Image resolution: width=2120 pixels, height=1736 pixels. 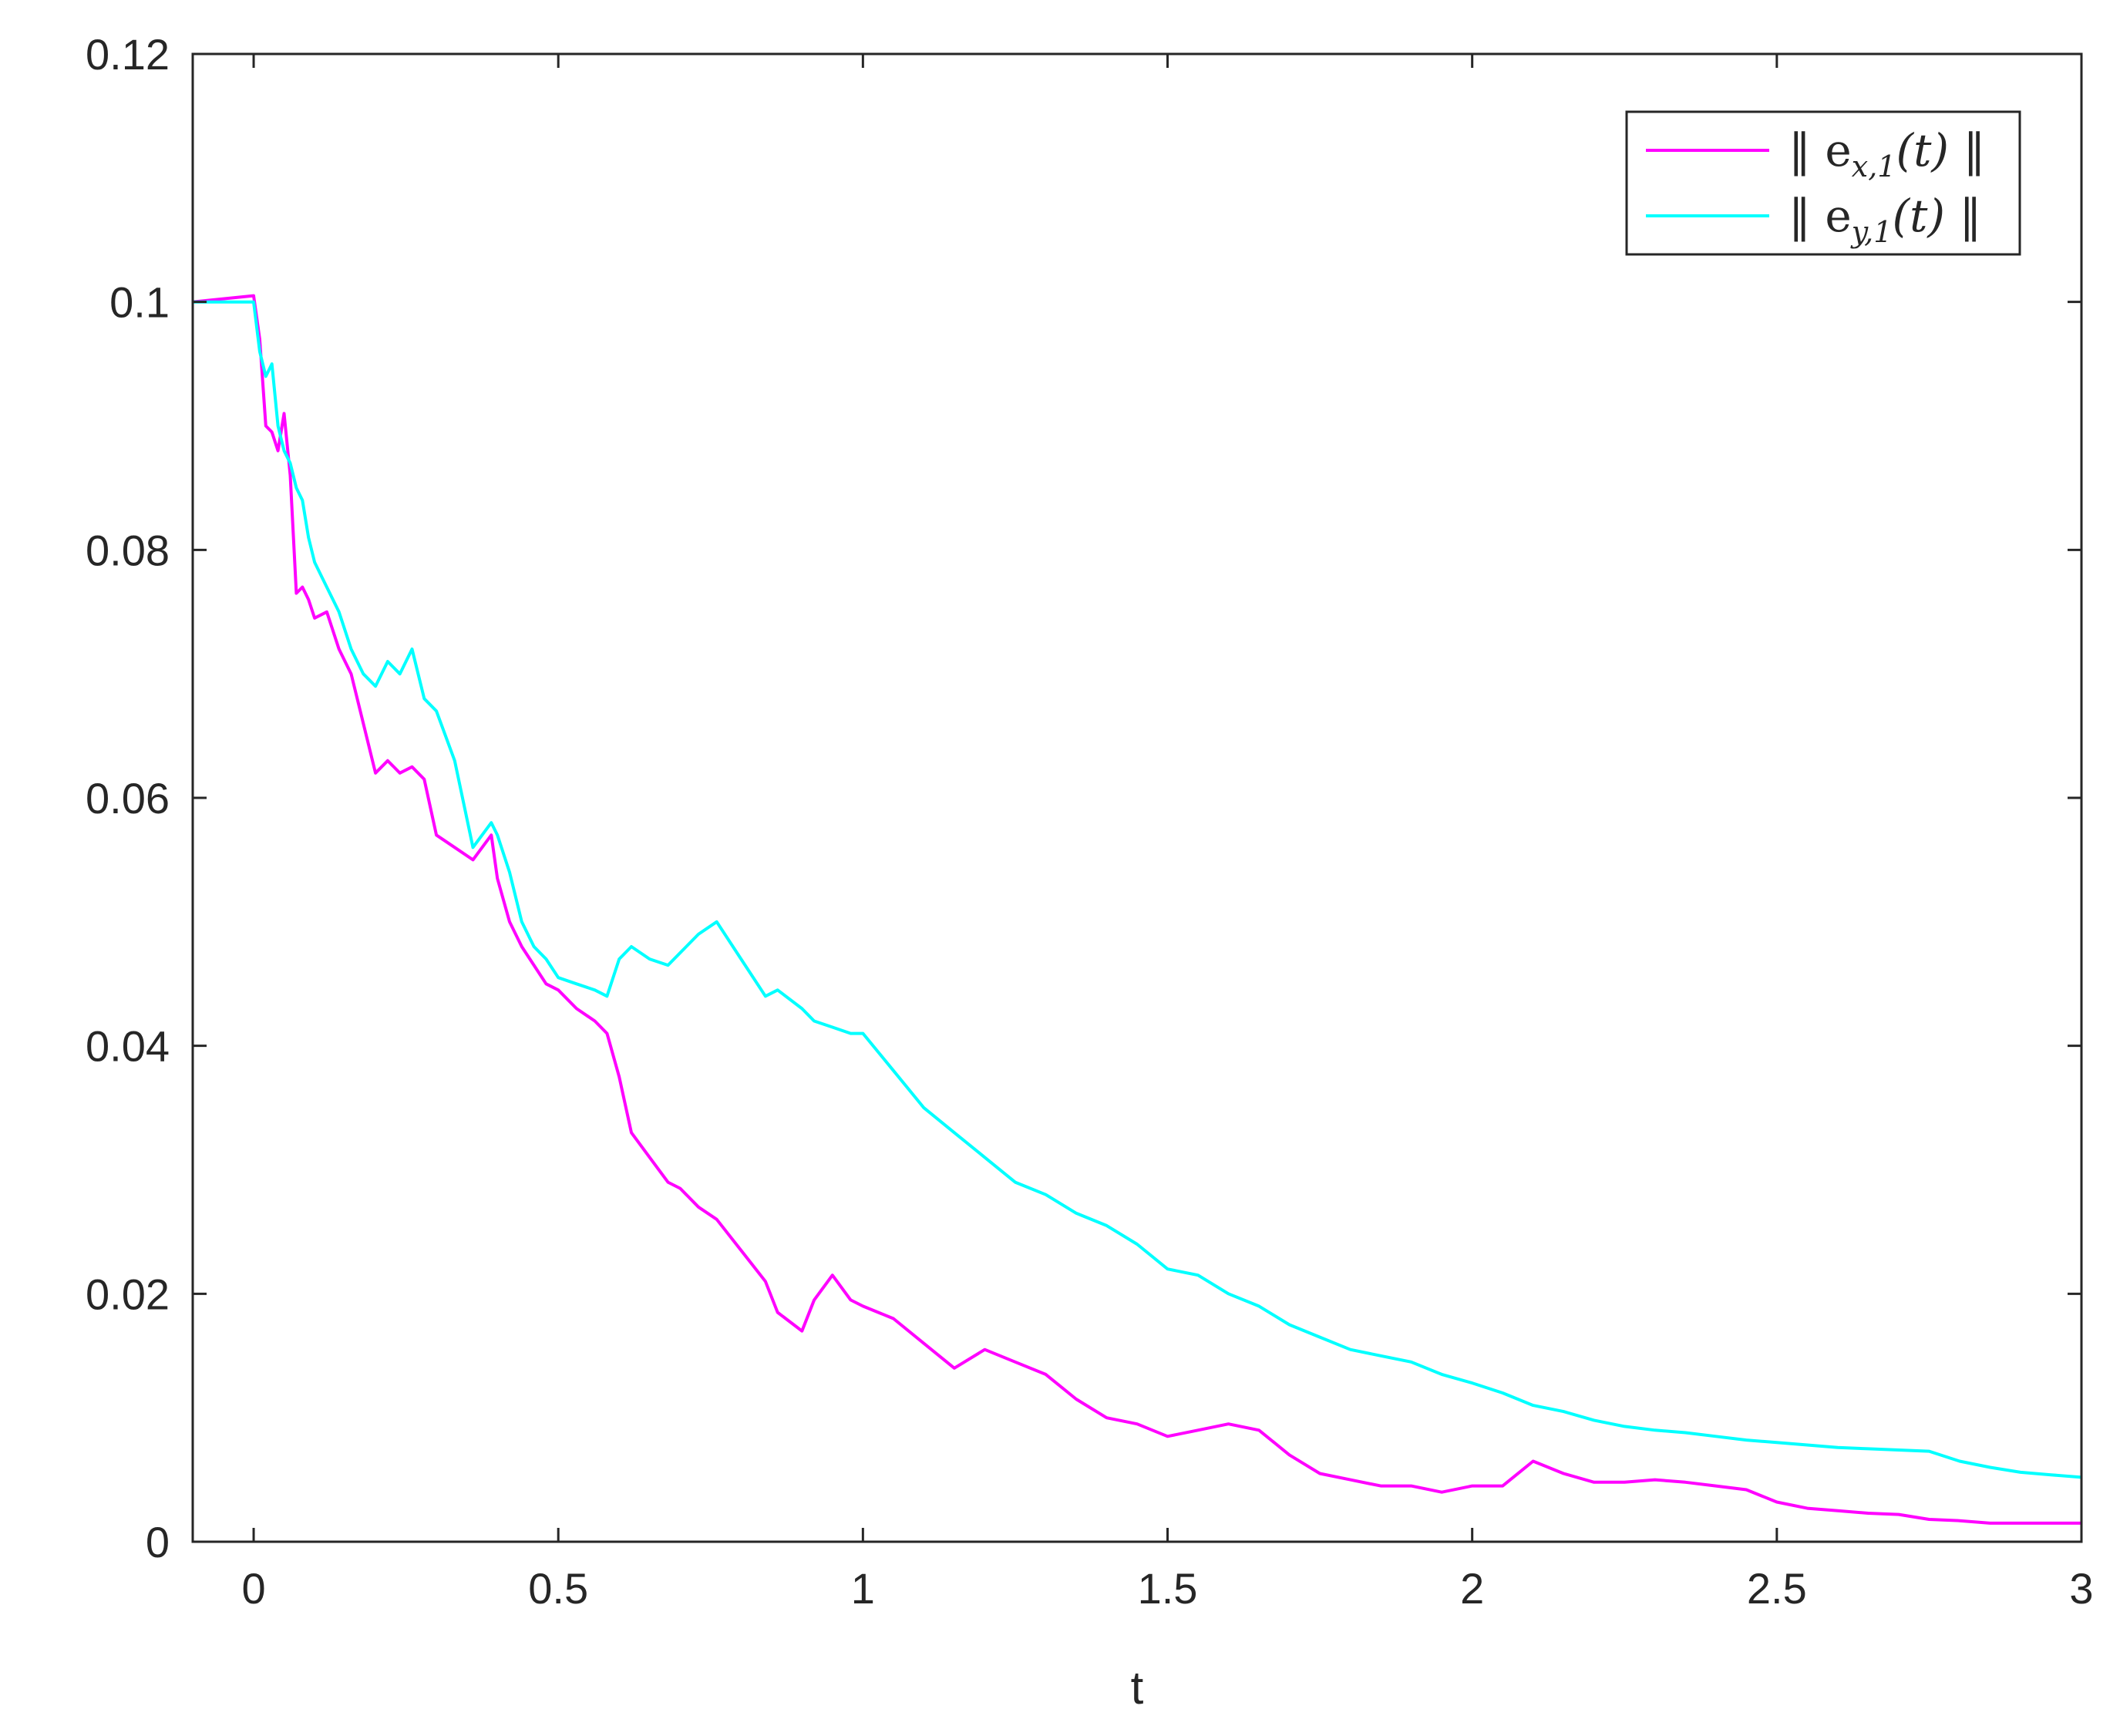 I want to click on legend: ‖ ex,1(t) ‖‖ ey,1(t) ‖, so click(x=1823, y=183).